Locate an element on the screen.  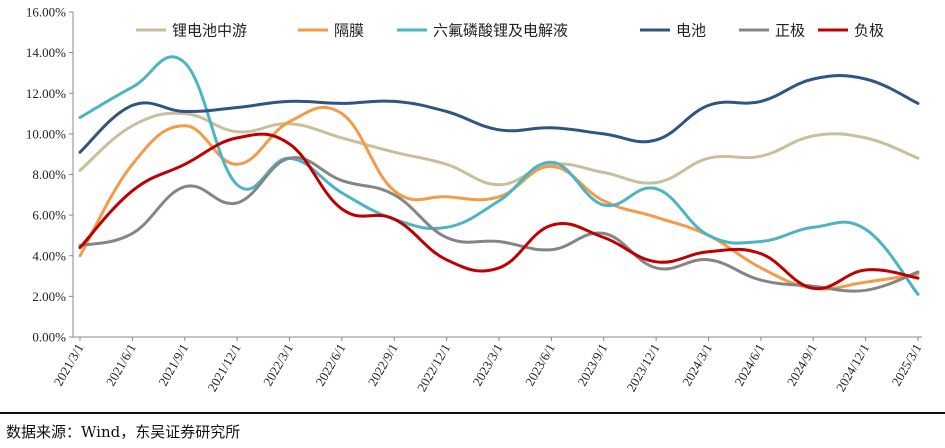
y-tick-label: 0.00% is located at coordinates (49, 337).